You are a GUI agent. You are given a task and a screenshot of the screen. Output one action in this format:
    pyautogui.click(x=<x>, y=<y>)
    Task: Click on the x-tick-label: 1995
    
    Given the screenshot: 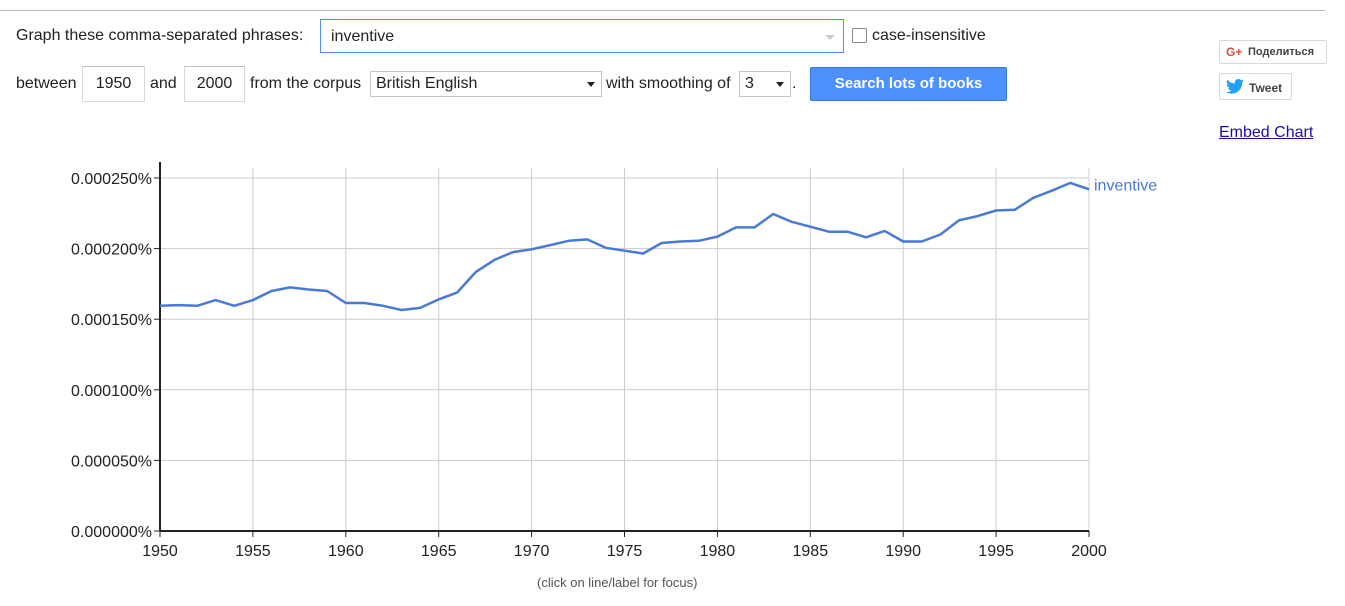 What is the action you would take?
    pyautogui.click(x=996, y=551)
    